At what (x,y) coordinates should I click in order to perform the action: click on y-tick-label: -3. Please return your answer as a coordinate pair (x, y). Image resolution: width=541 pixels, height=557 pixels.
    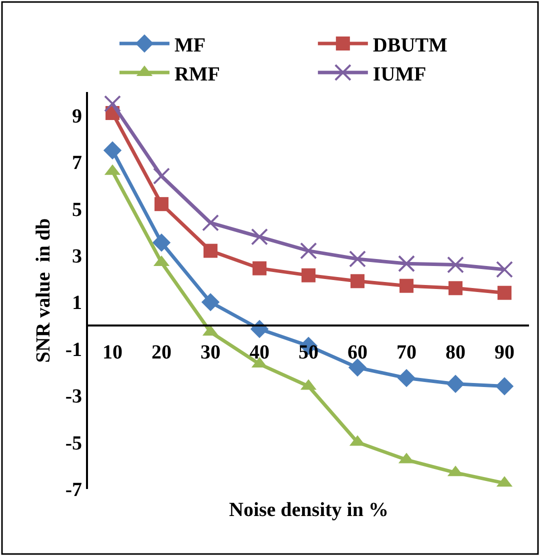
    Looking at the image, I should click on (73, 397).